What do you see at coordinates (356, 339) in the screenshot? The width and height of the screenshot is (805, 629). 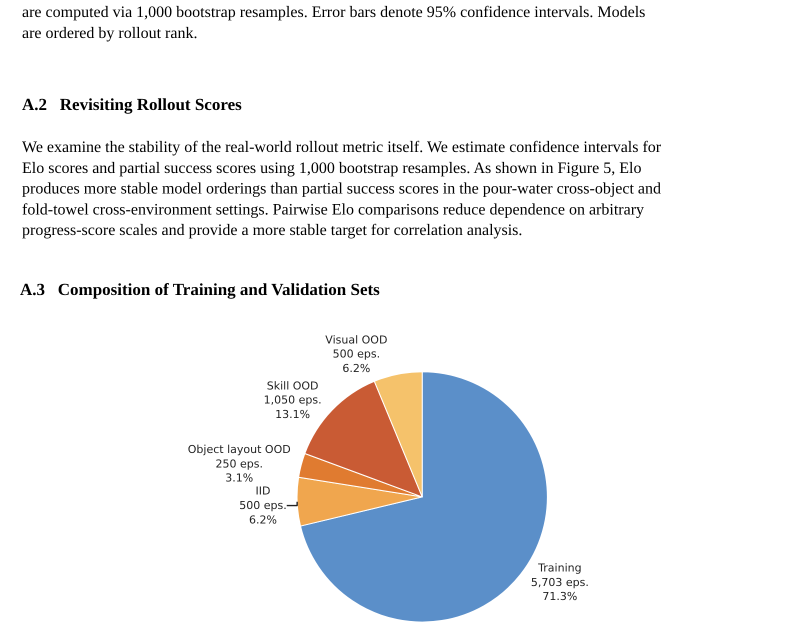 I see `slice-label: Visual OOD` at bounding box center [356, 339].